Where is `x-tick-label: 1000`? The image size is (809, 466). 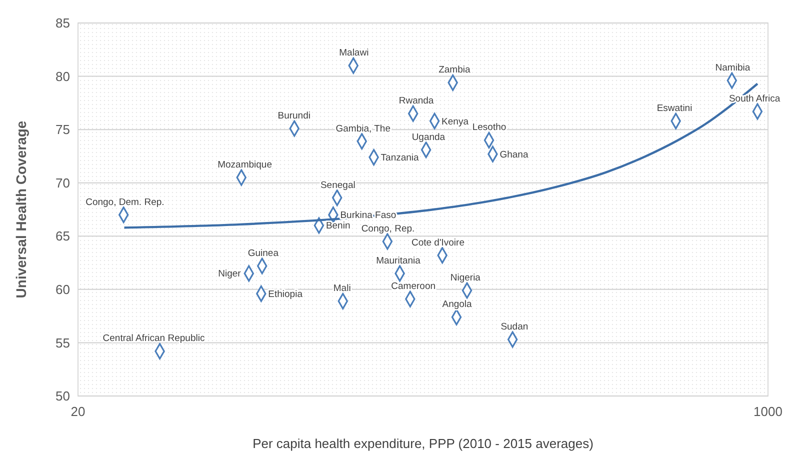
x-tick-label: 1000 is located at coordinates (768, 411).